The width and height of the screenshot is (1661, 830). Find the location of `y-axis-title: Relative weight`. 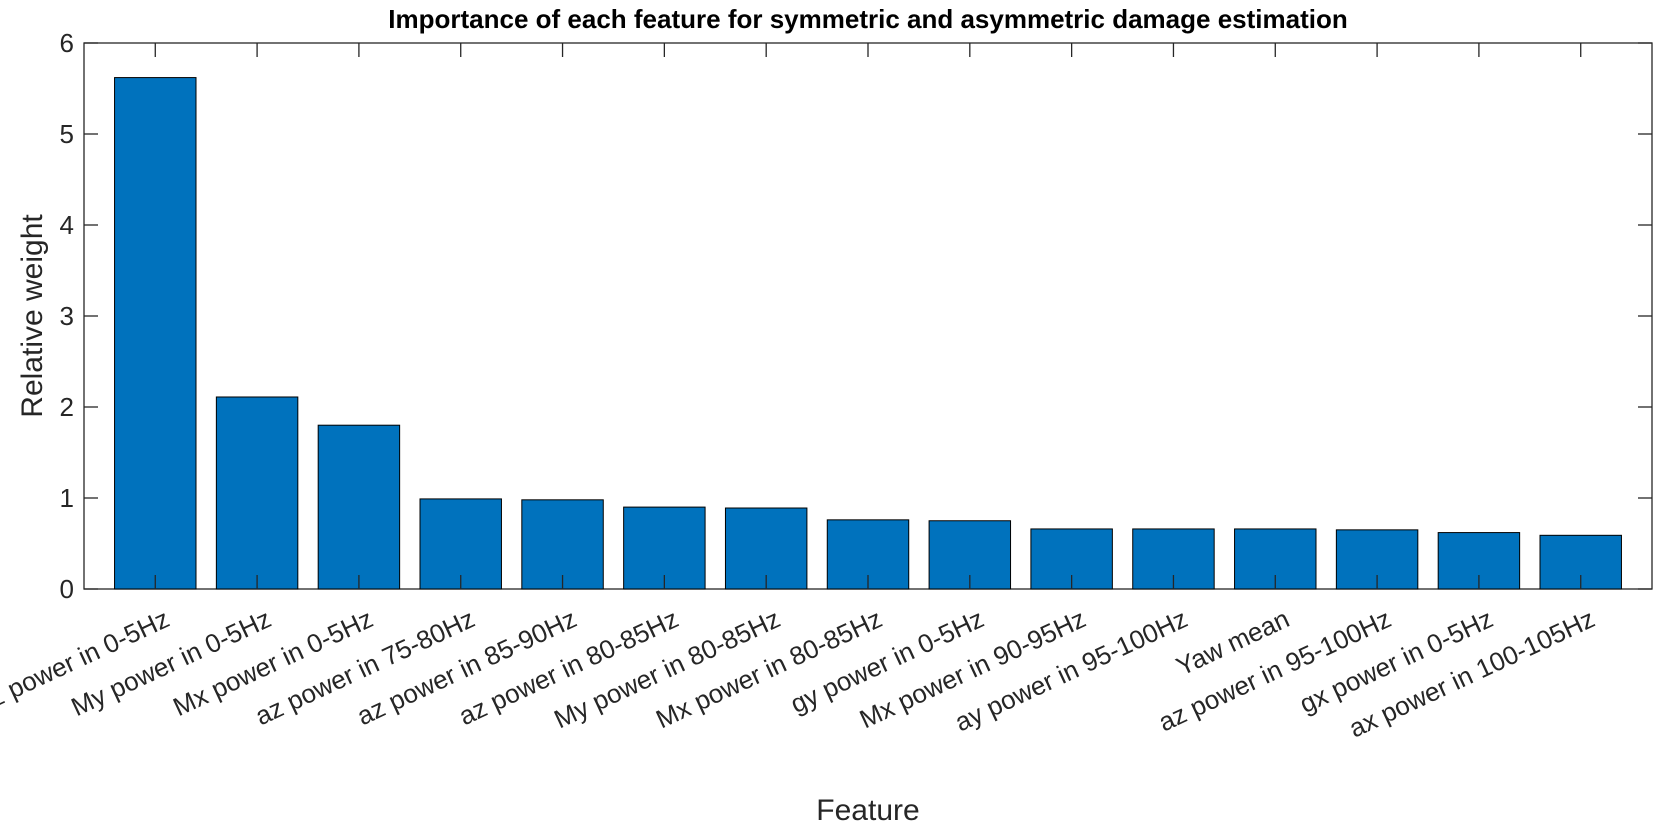

y-axis-title: Relative weight is located at coordinates (32, 316).